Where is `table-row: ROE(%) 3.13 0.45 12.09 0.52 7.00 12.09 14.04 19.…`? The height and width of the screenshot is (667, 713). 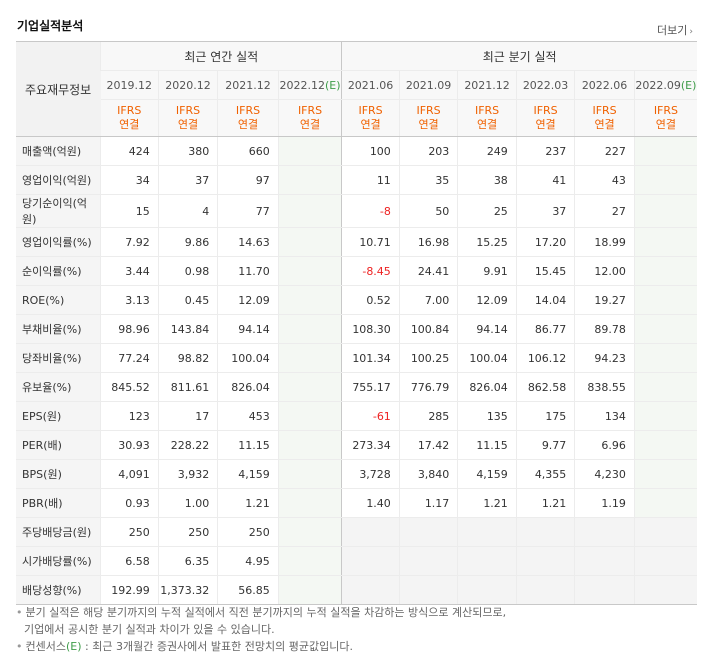
table-row: ROE(%) 3.13 0.45 12.09 0.52 7.00 12.09 14.04 19.… is located at coordinates (356, 300).